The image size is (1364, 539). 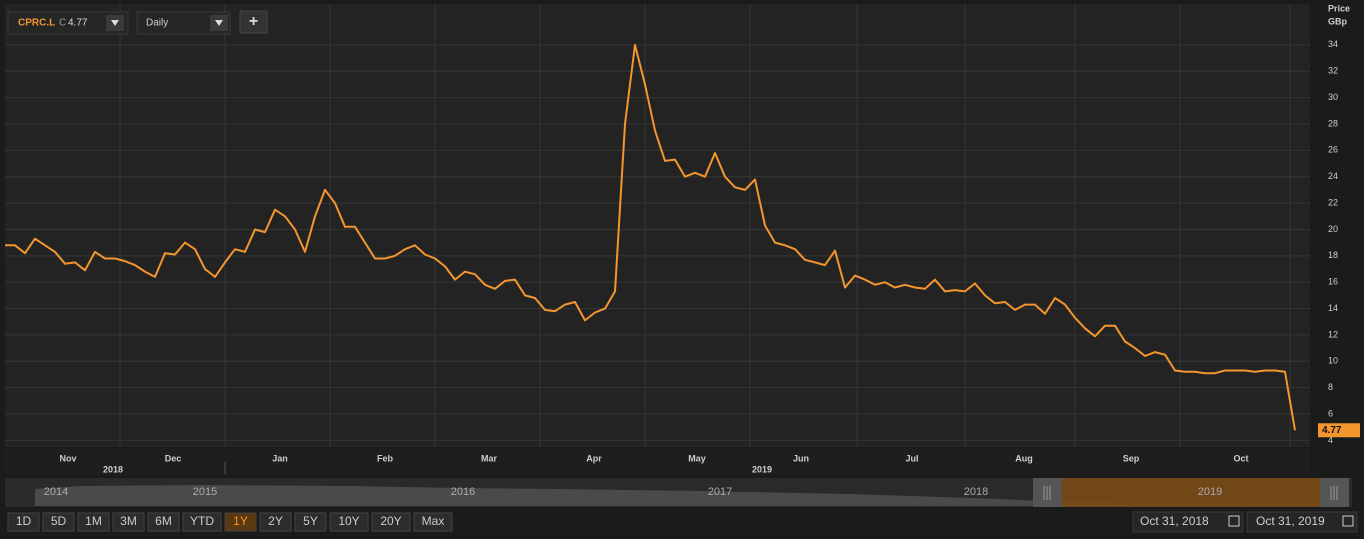 What do you see at coordinates (1339, 8) in the screenshot?
I see `y-axis-title: Price` at bounding box center [1339, 8].